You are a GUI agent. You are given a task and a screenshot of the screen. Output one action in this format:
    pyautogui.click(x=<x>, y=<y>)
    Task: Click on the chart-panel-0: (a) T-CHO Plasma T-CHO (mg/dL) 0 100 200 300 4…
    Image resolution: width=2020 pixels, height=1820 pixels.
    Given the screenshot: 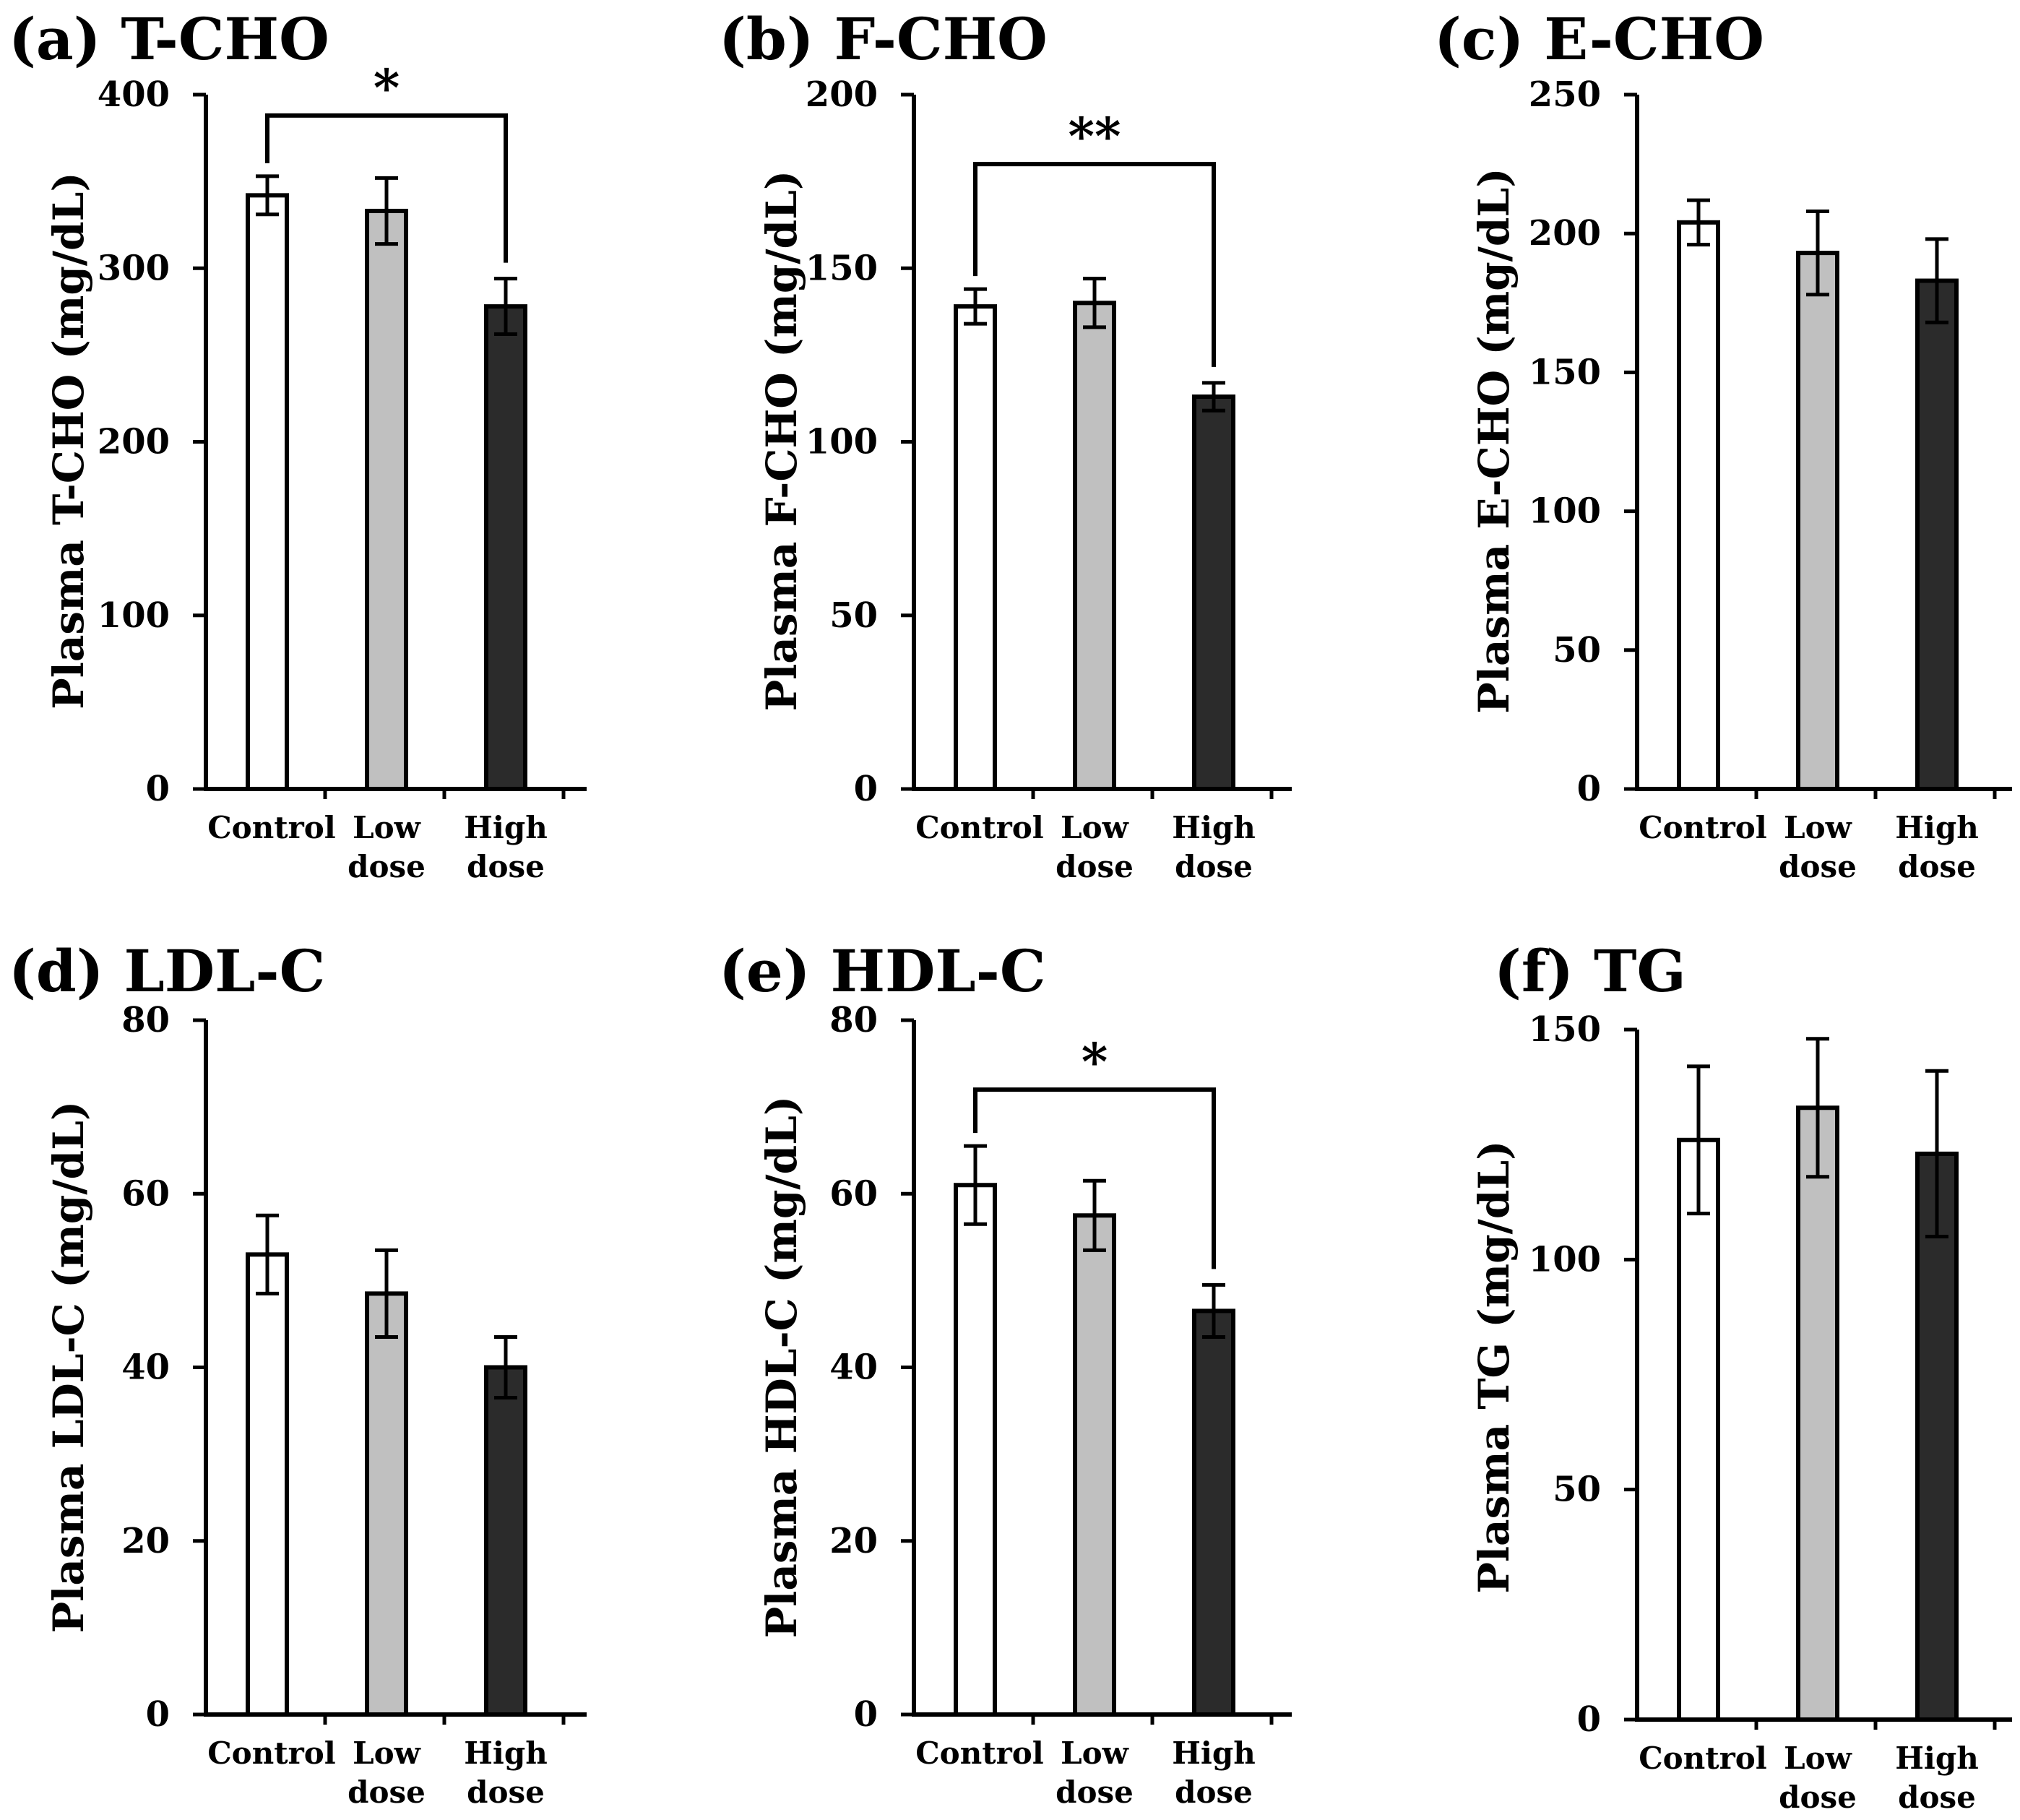 What is the action you would take?
    pyautogui.click(x=298, y=445)
    